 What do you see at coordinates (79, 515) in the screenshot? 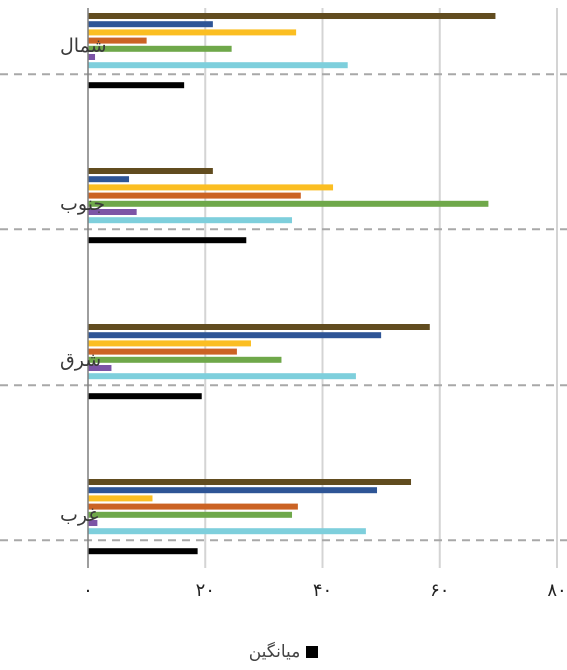
I see `category-label-3: غرب` at bounding box center [79, 515].